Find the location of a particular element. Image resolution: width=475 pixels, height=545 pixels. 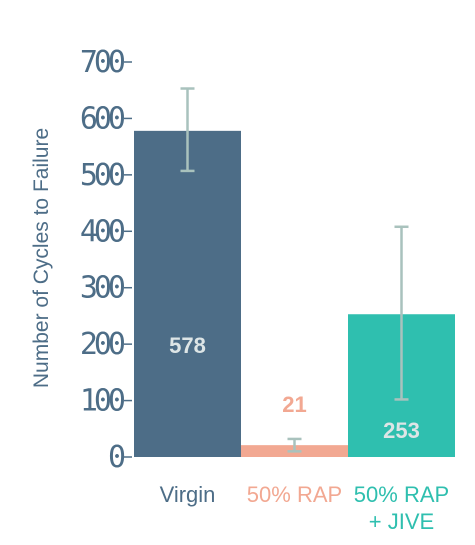

y-tick-label: 500 is located at coordinates (102, 175).